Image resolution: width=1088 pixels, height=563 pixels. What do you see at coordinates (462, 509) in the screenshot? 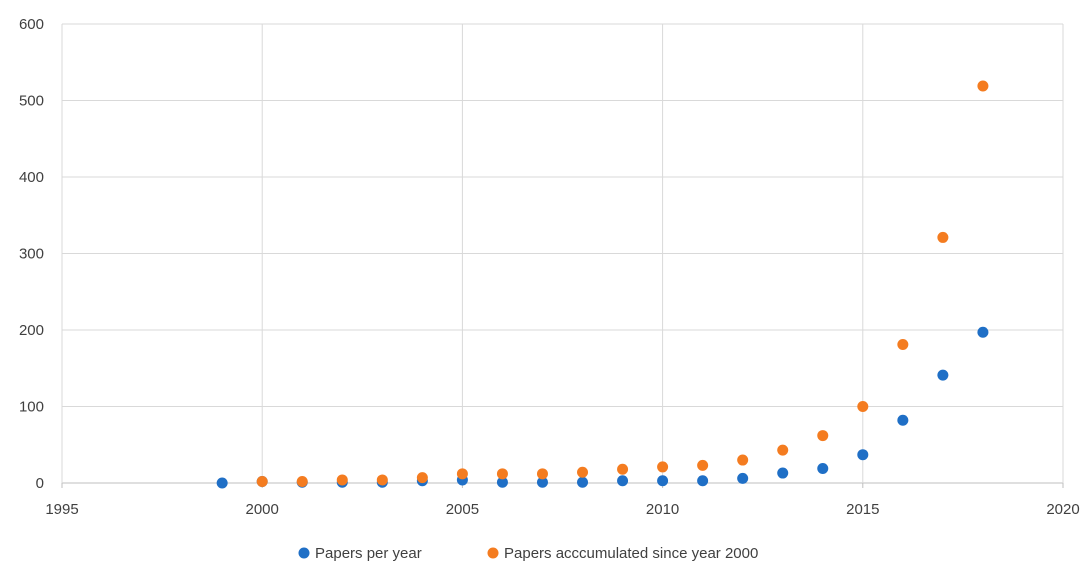
I see `x-tick-label: 2005` at bounding box center [462, 509].